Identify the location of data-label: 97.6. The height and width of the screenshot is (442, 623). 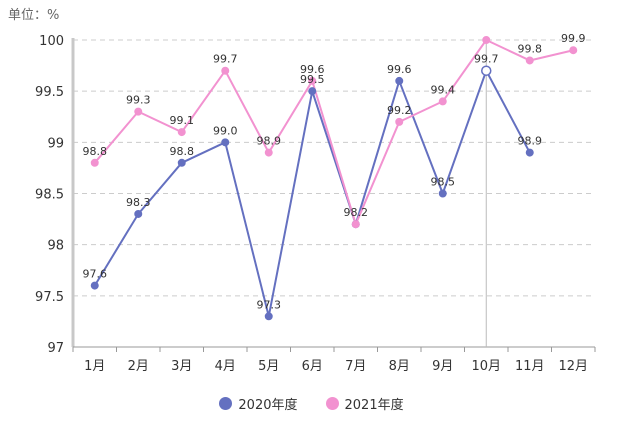
(95, 274).